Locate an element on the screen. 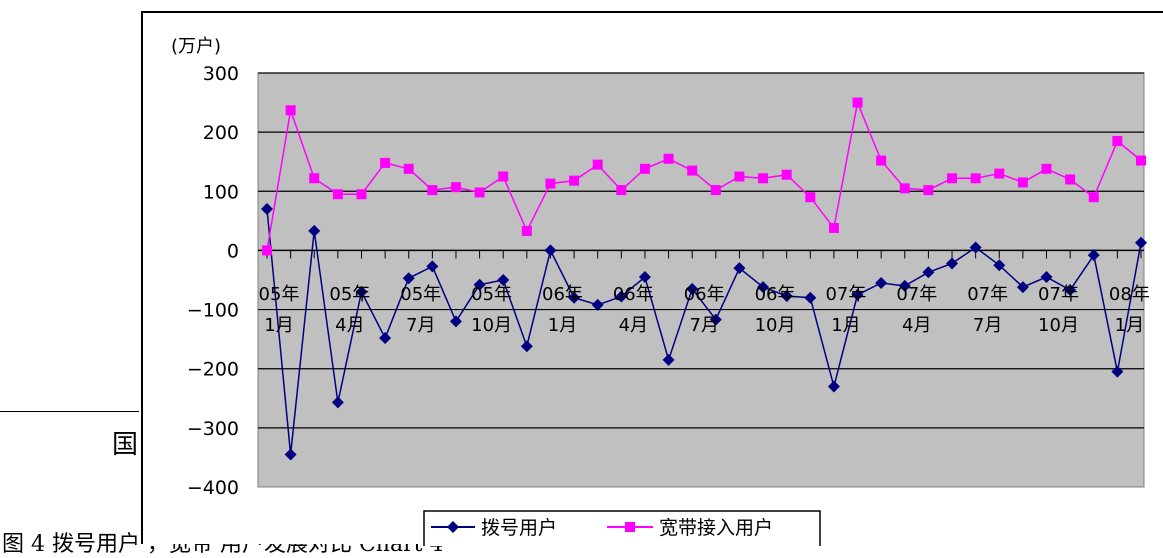  y-tick-label: 300 is located at coordinates (221, 74).